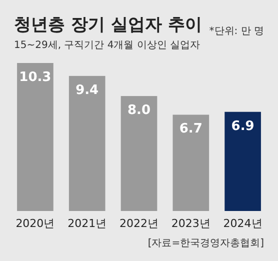 This screenshot has height=261, width=278. I want to click on x-tick-label: 2024년, so click(242, 223).